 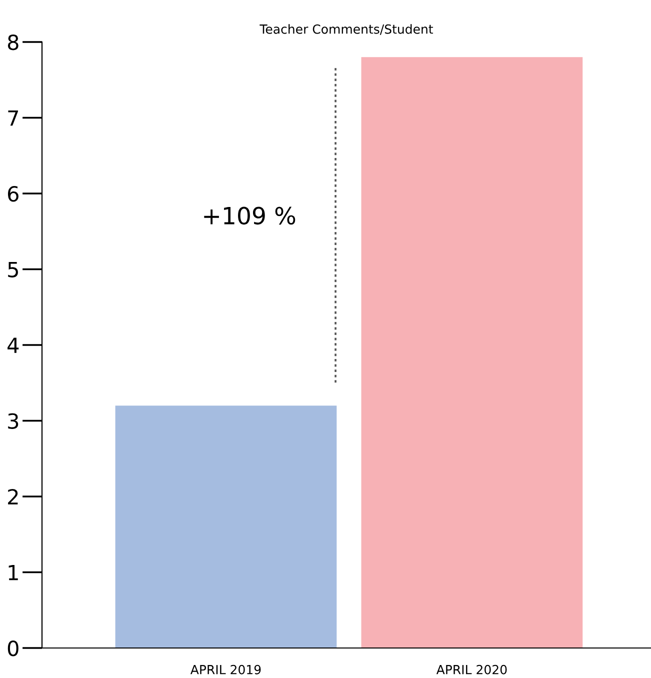 I want to click on y-tick-label: 3, so click(x=13, y=421).